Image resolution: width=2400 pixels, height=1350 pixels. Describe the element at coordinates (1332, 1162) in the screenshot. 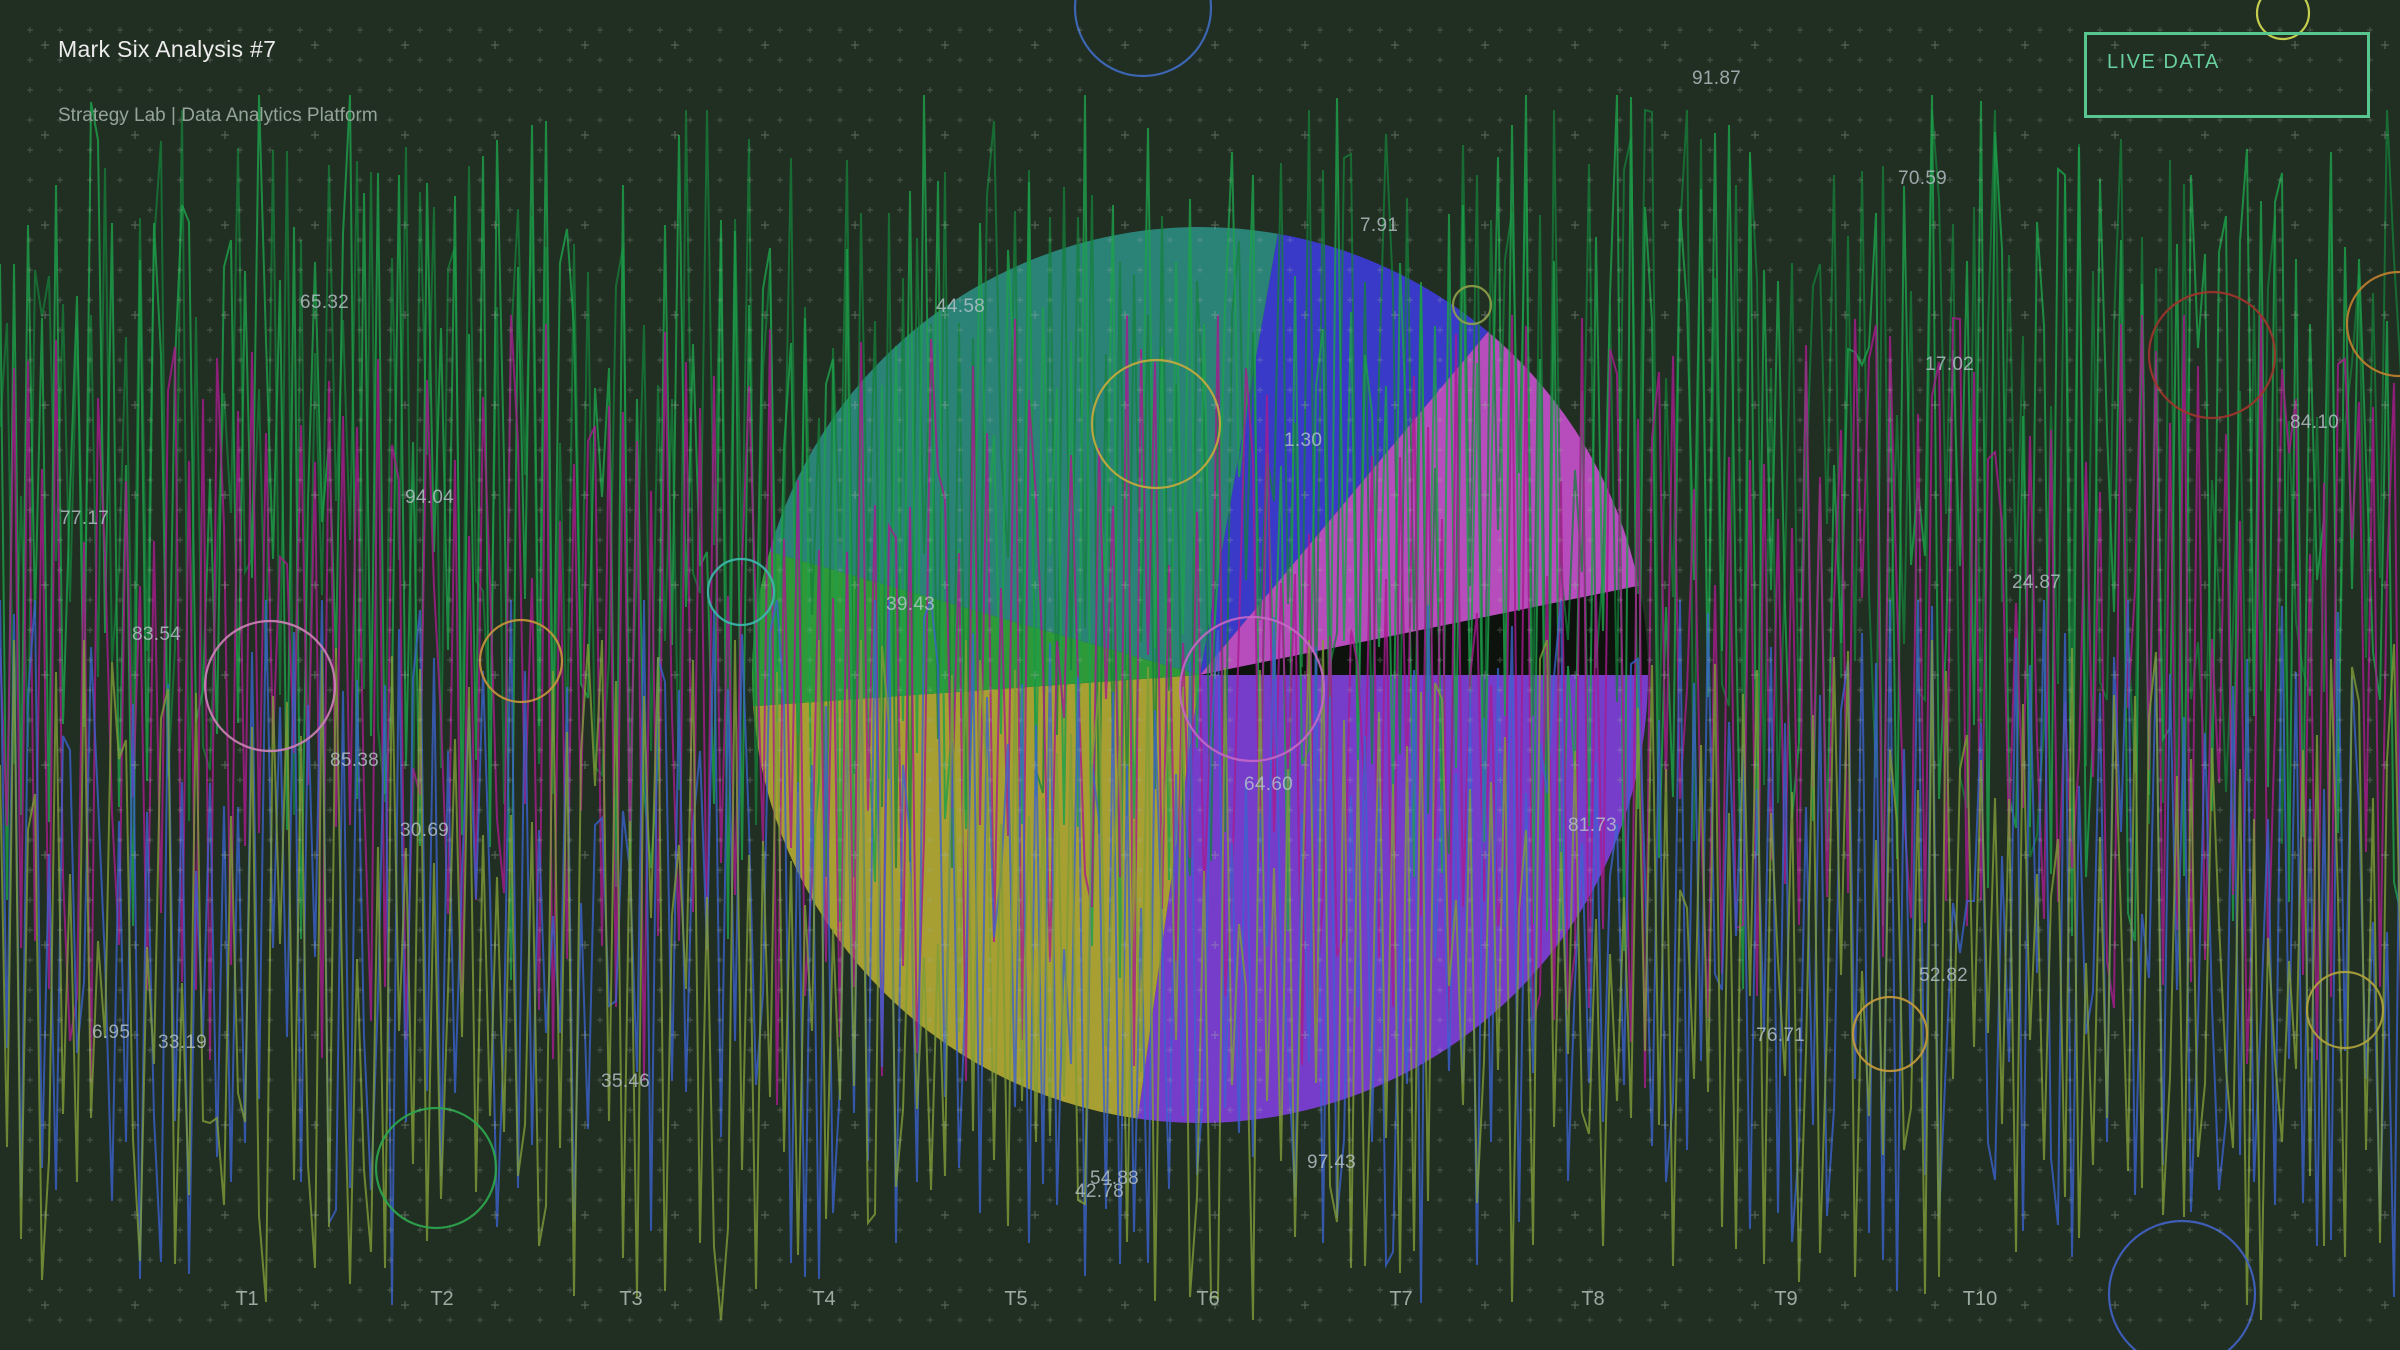

I see `value-label: 97.43` at that location.